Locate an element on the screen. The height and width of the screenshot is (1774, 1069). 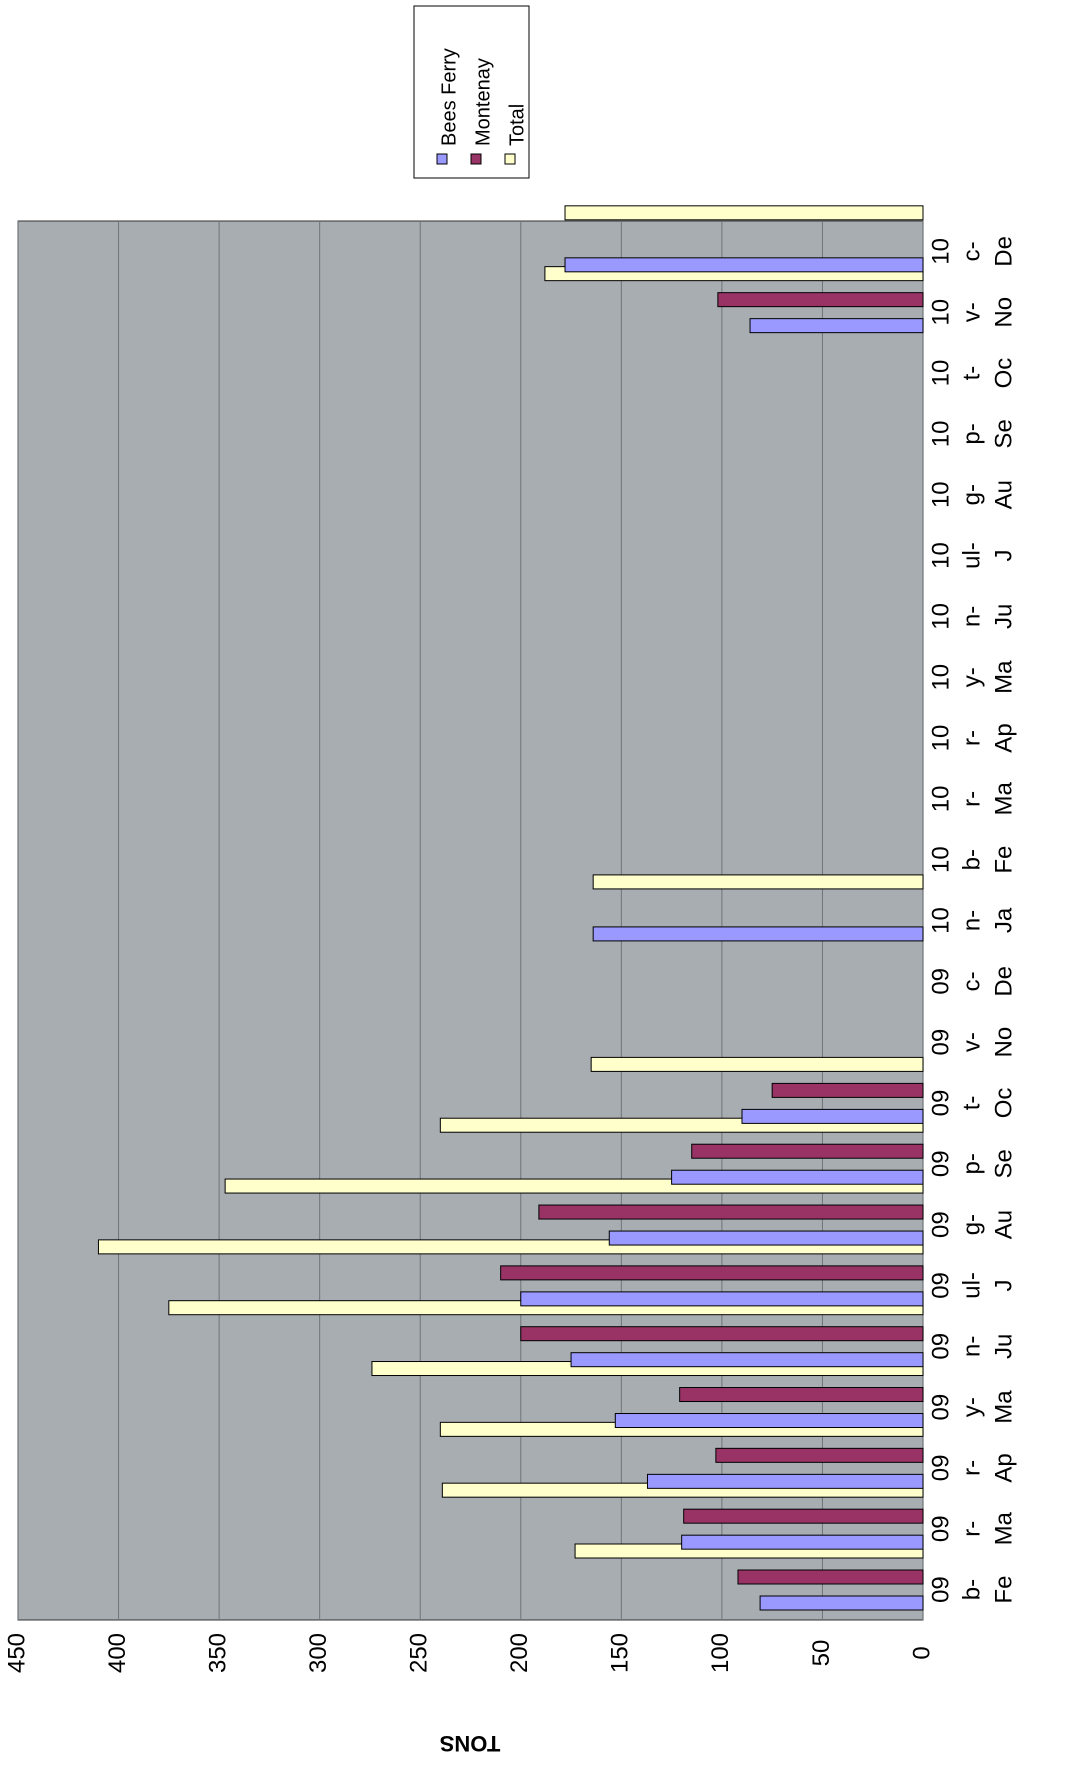
category-label-group-16-0: Ju is located at coordinates (1003, 616).